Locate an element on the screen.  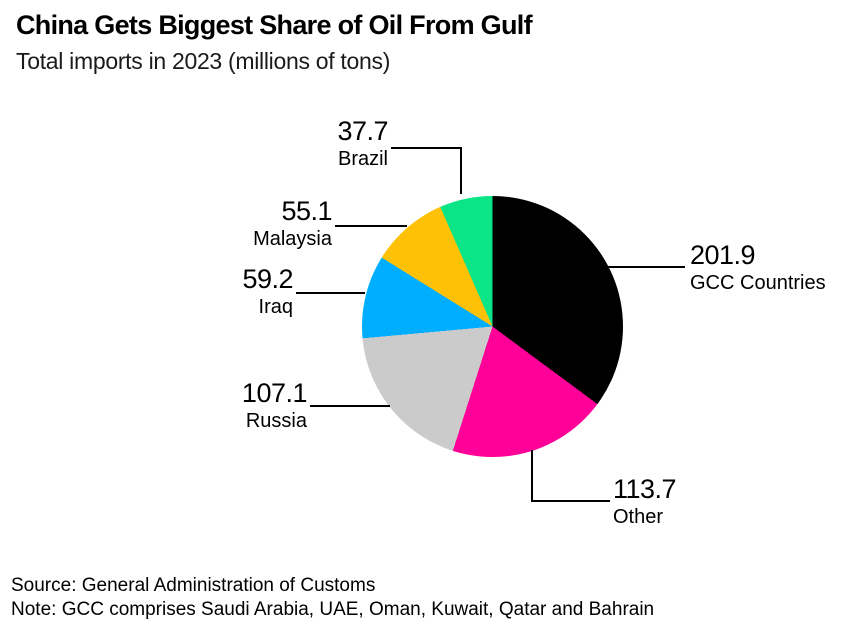
leader-line-iraq is located at coordinates (330, 293).